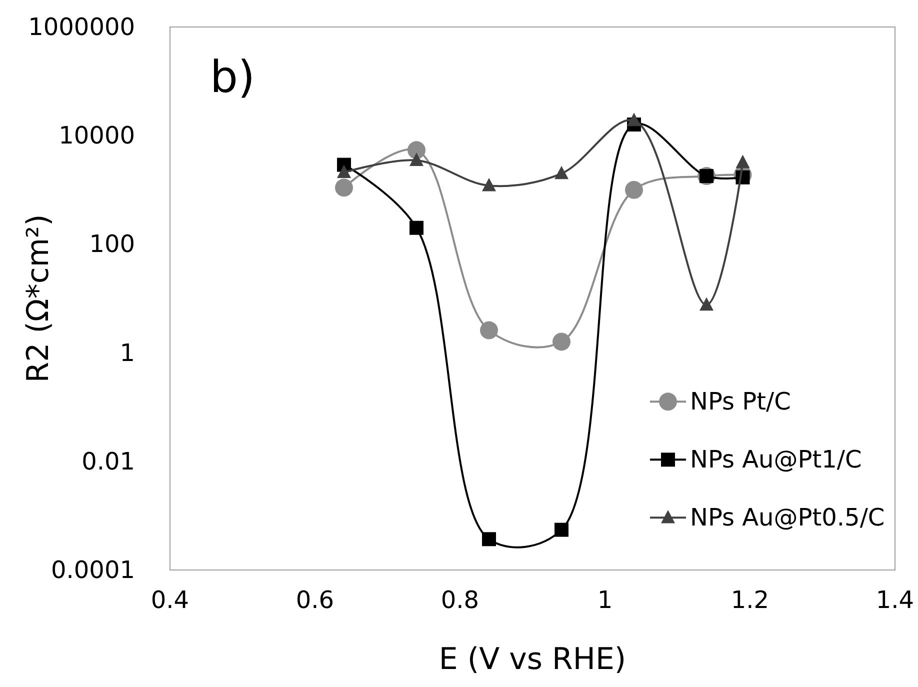  What do you see at coordinates (532, 659) in the screenshot?
I see `x-axis-title: E (V vs RHE)` at bounding box center [532, 659].